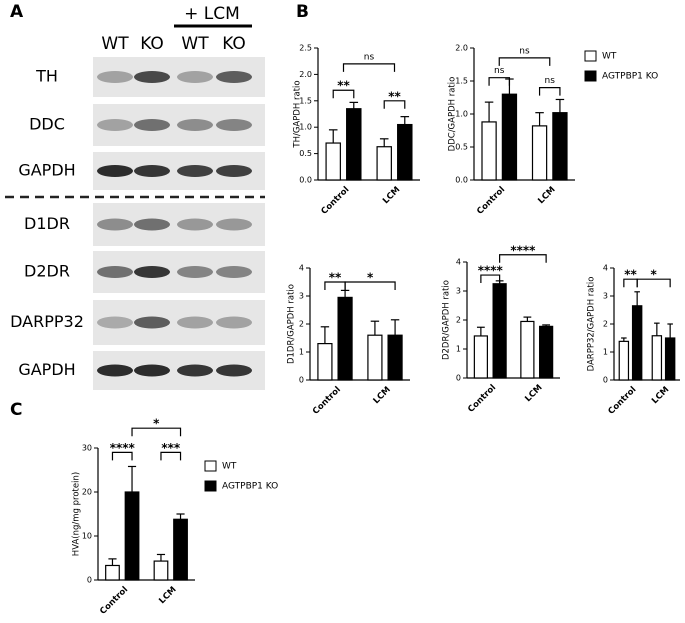  I want to click on lane-label: KO, so click(234, 44).